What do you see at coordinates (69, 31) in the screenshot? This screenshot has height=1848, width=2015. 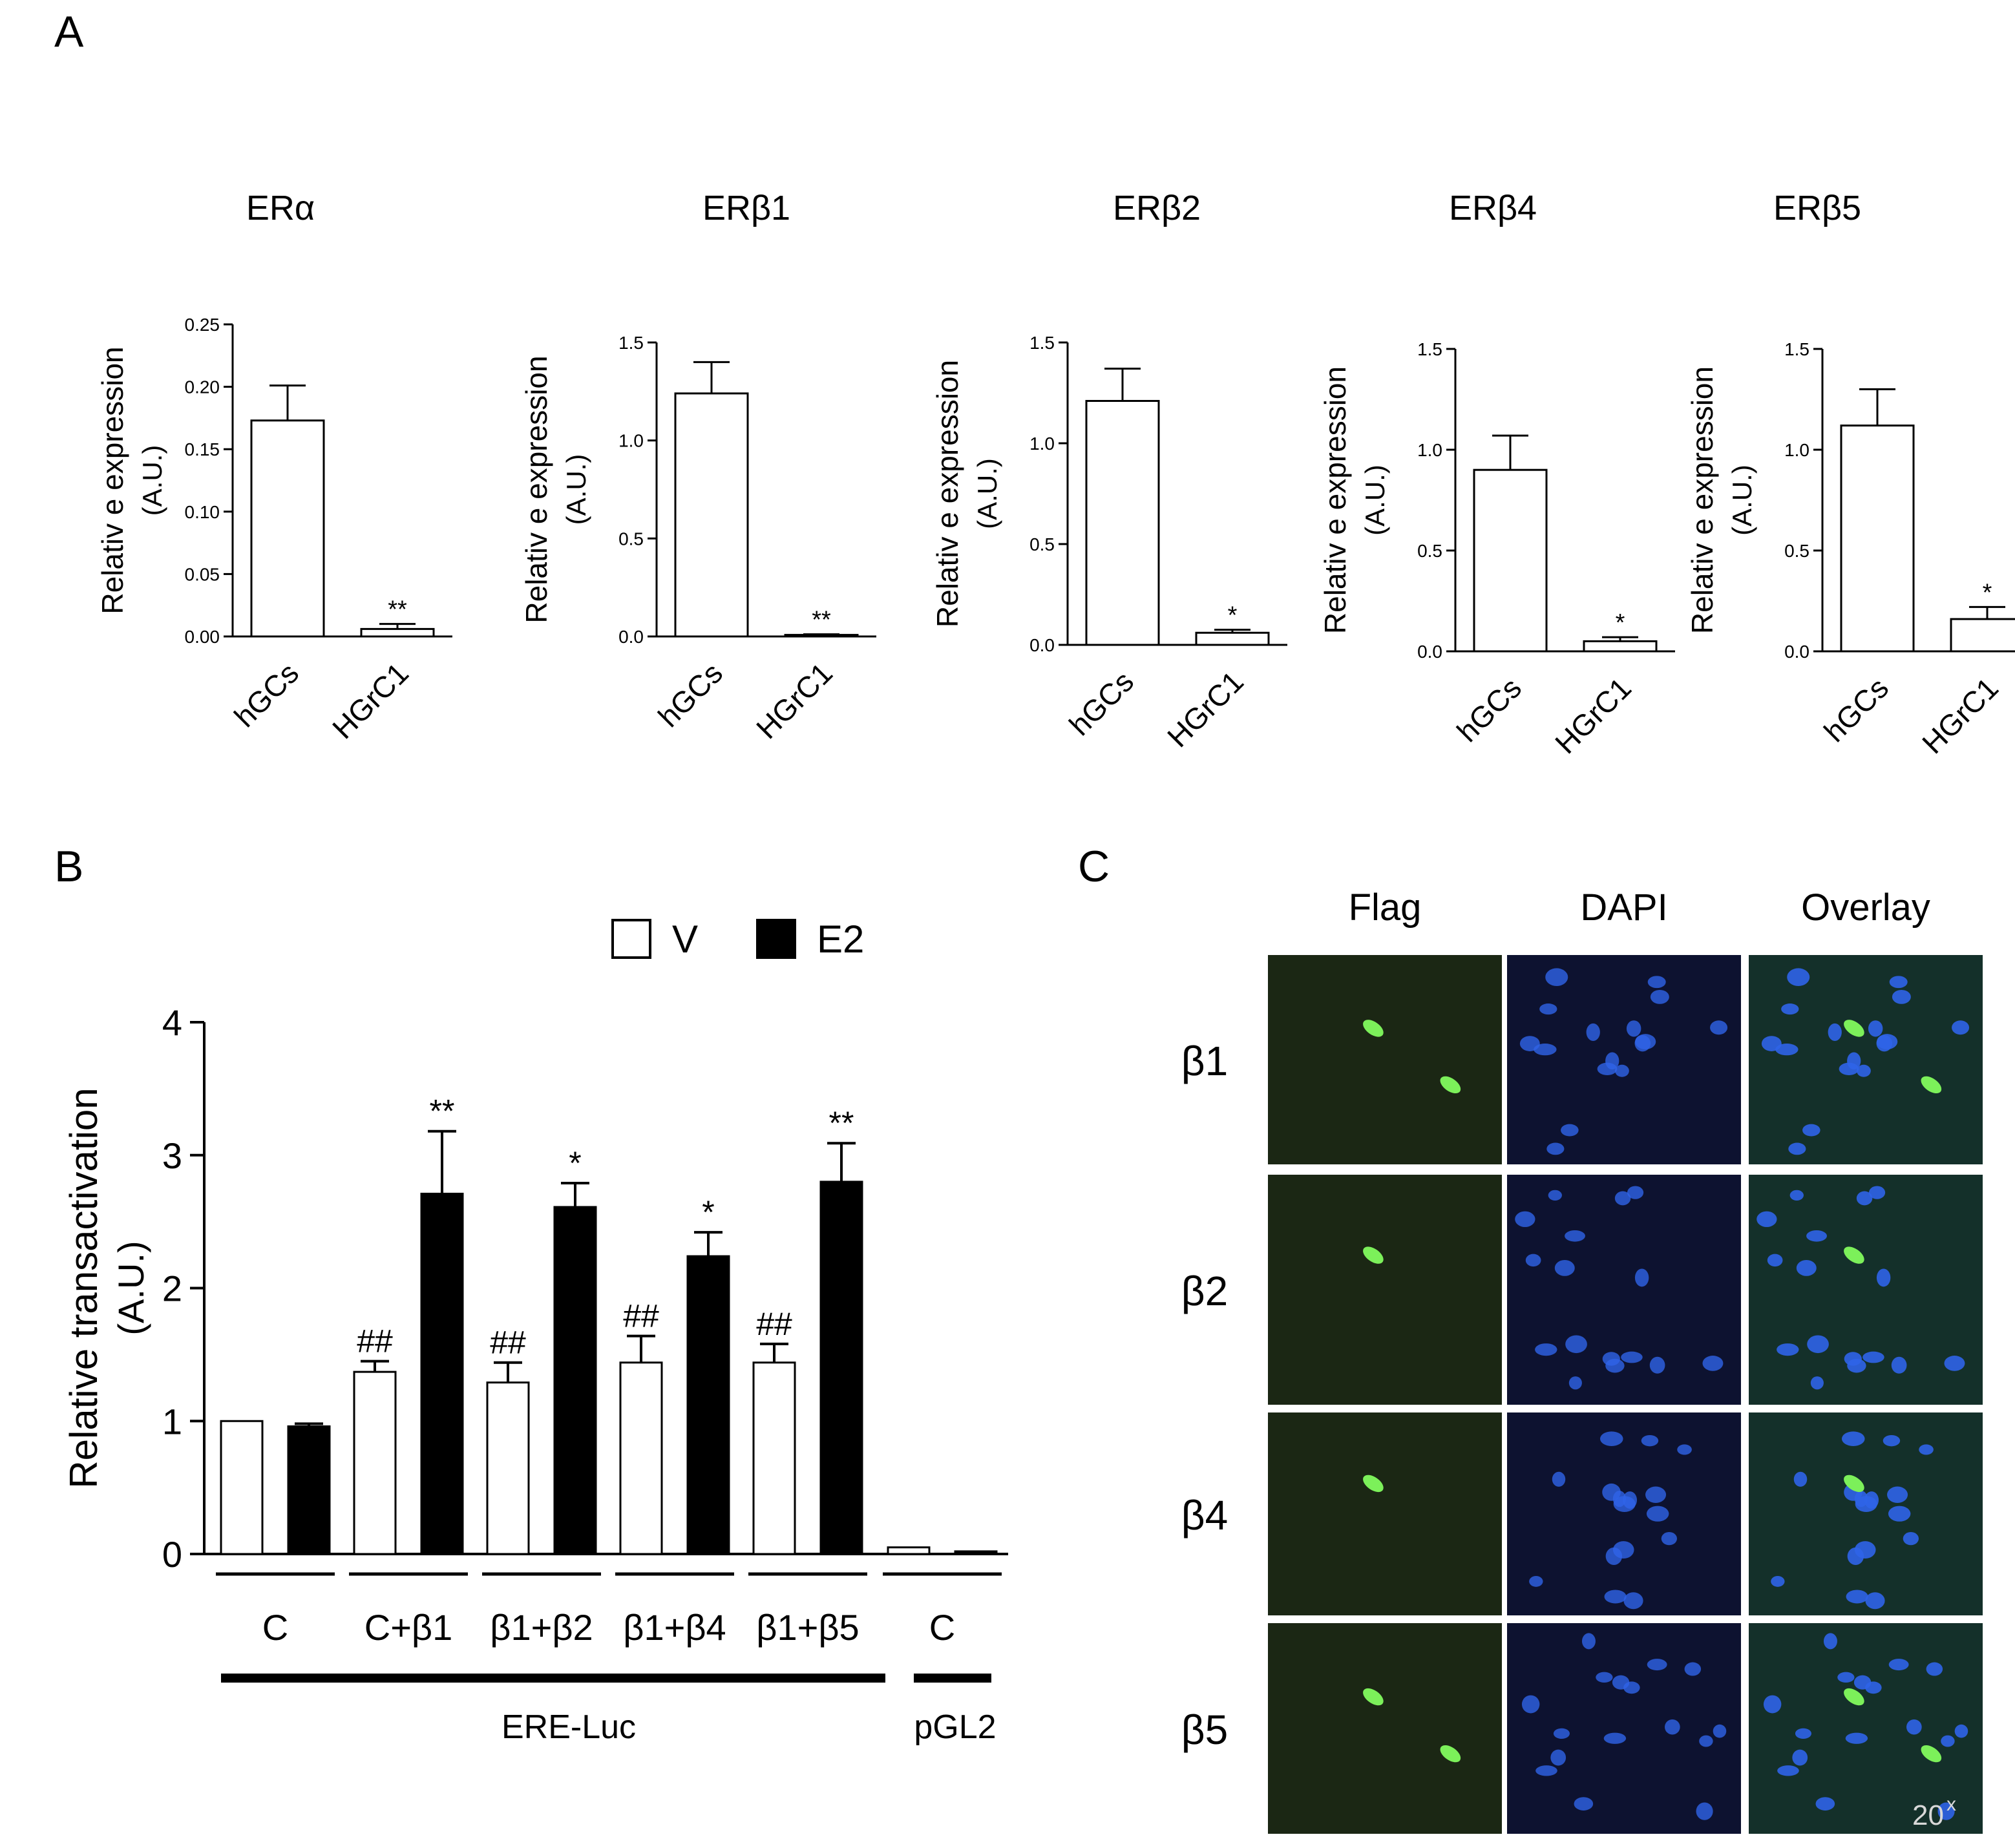 I see `panel-label-a: A` at bounding box center [69, 31].